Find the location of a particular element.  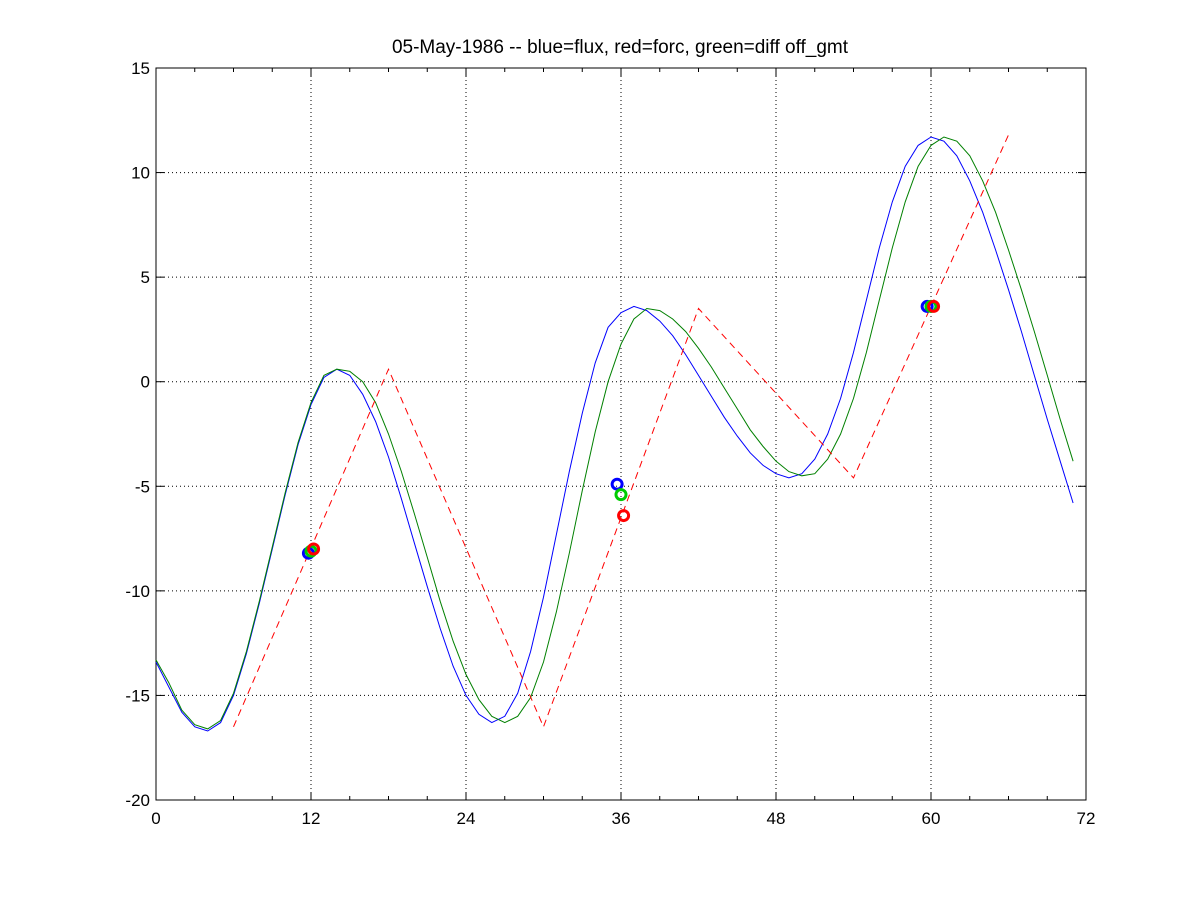

x-tick-label: 48 is located at coordinates (776, 818).